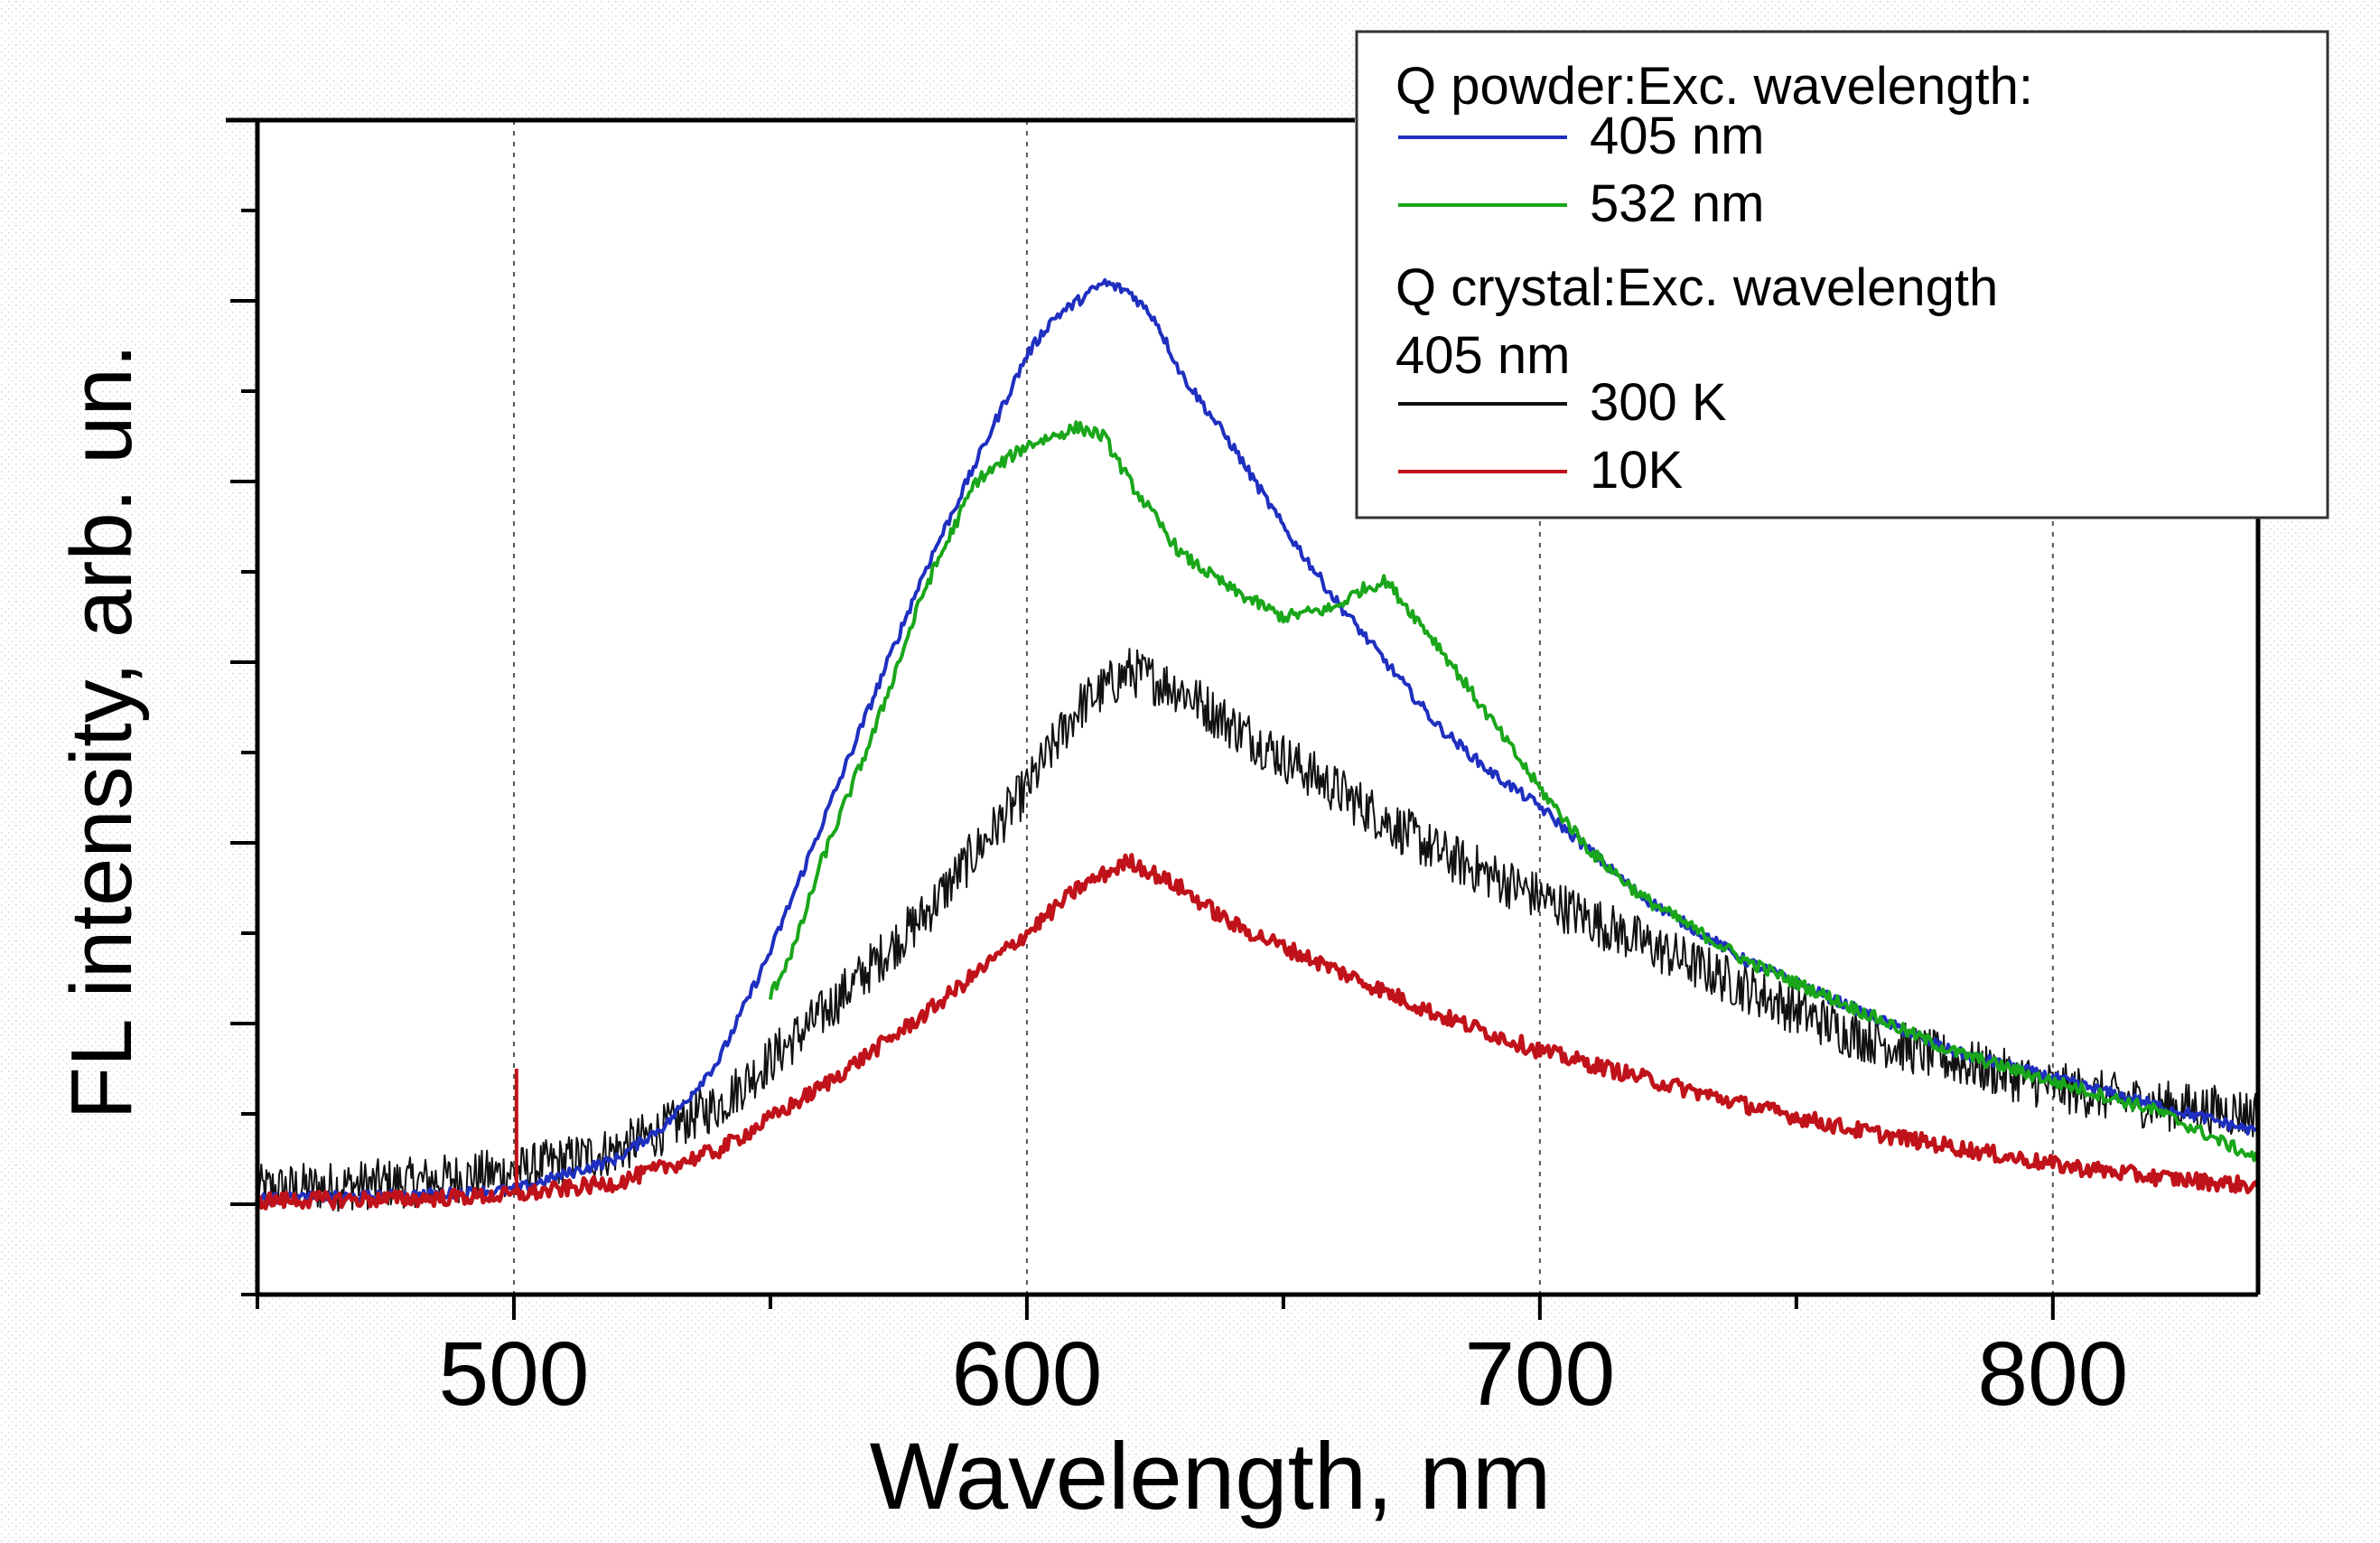 This screenshot has width=2380, height=1543. What do you see at coordinates (1637, 470) in the screenshot?
I see `legend-label-10k: 10K` at bounding box center [1637, 470].